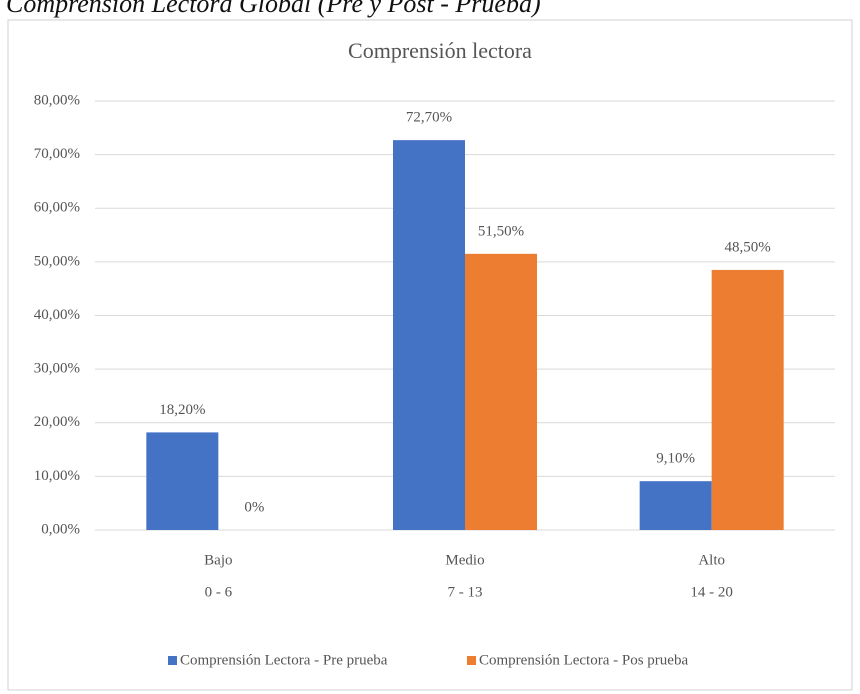 The width and height of the screenshot is (860, 694). What do you see at coordinates (57, 154) in the screenshot?
I see `y-tick-label: 70,00%` at bounding box center [57, 154].